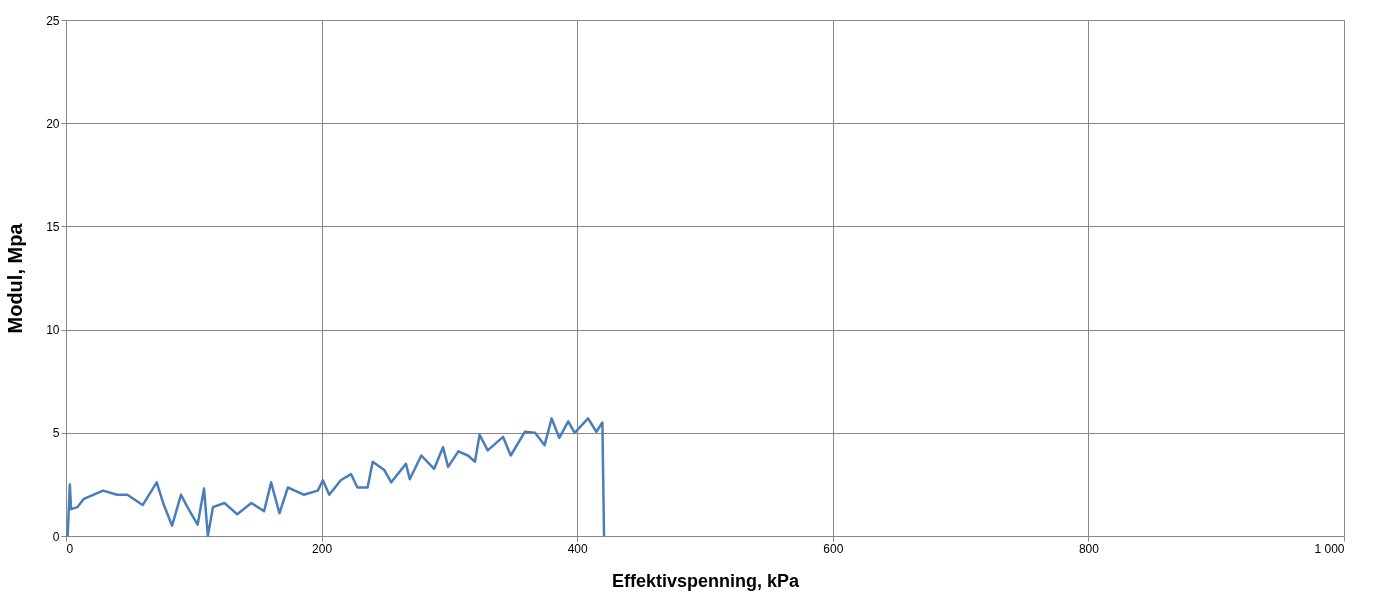  What do you see at coordinates (833, 548) in the screenshot?
I see `x-tick-label: 600` at bounding box center [833, 548].